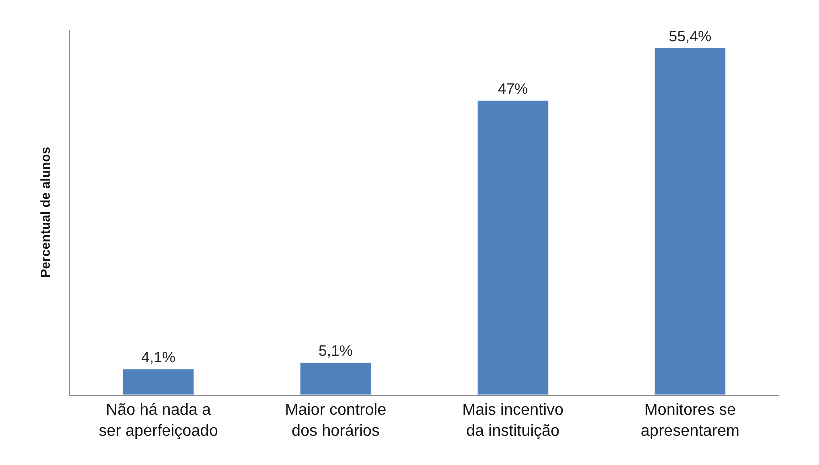  What do you see at coordinates (513, 89) in the screenshot?
I see `data-label: 47%` at bounding box center [513, 89].